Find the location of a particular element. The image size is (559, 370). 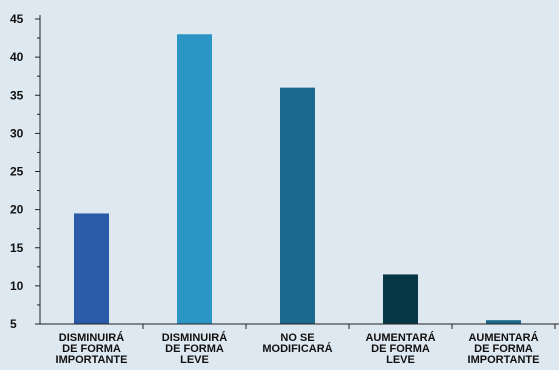

y-tick-label: 15 is located at coordinates (17, 248).